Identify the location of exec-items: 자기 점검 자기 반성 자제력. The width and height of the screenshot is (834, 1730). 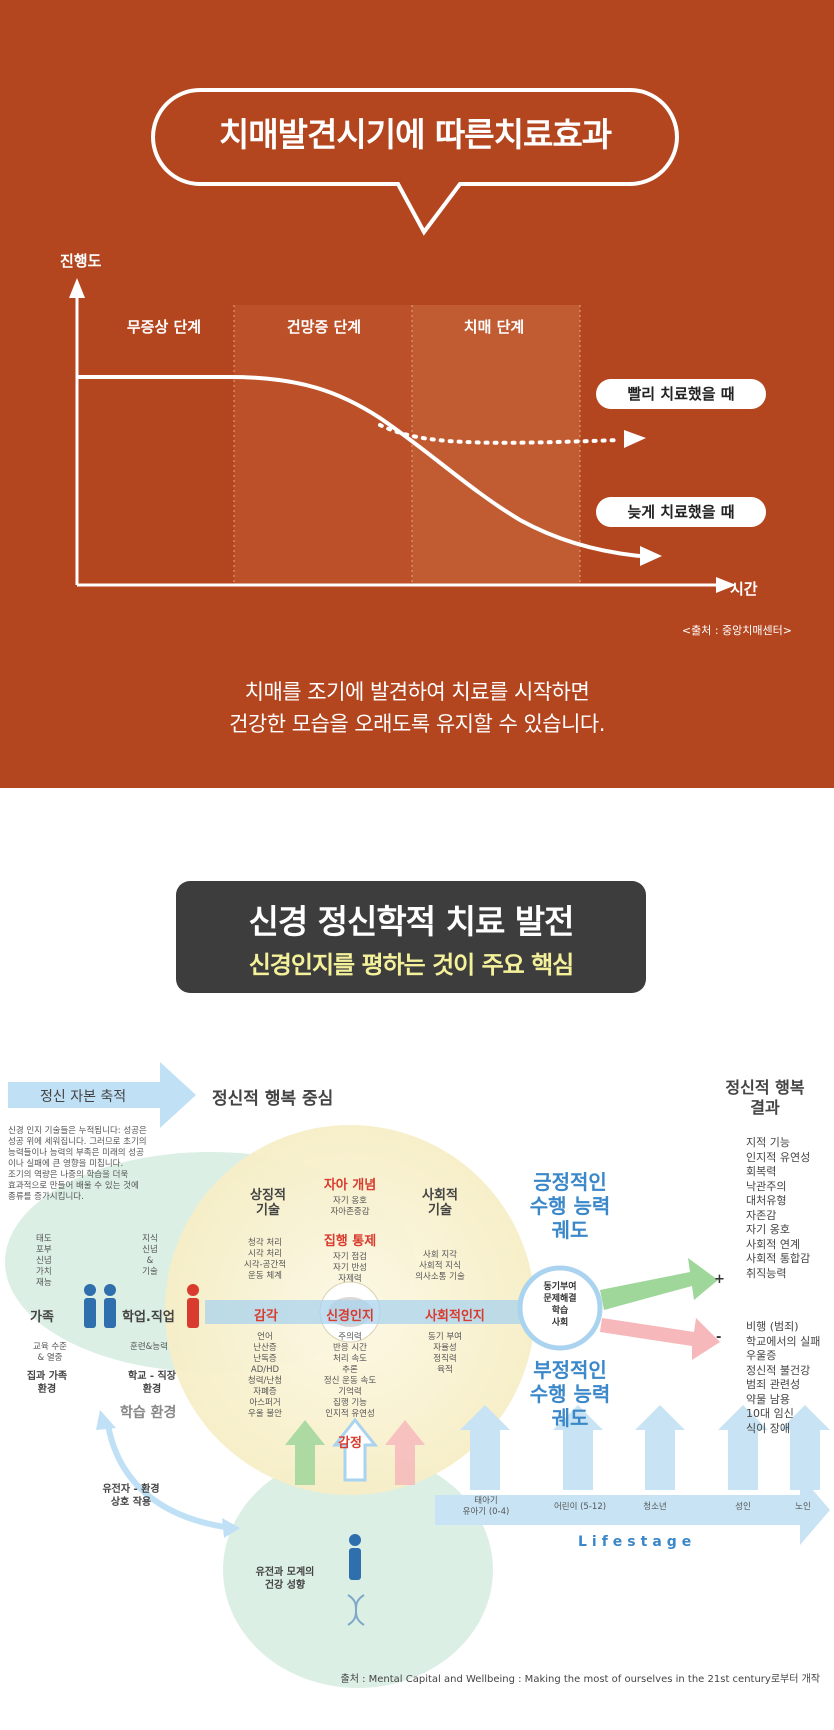
(350, 1268).